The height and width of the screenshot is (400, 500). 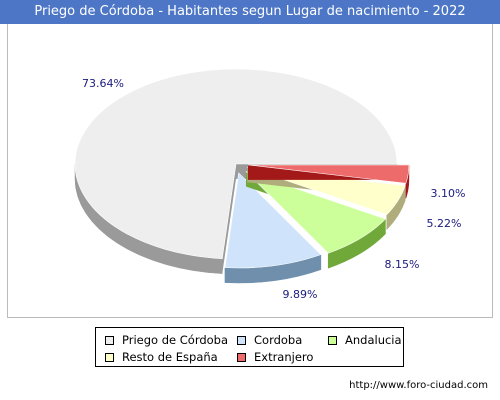 I want to click on legend-swatch-priego, so click(x=109, y=340).